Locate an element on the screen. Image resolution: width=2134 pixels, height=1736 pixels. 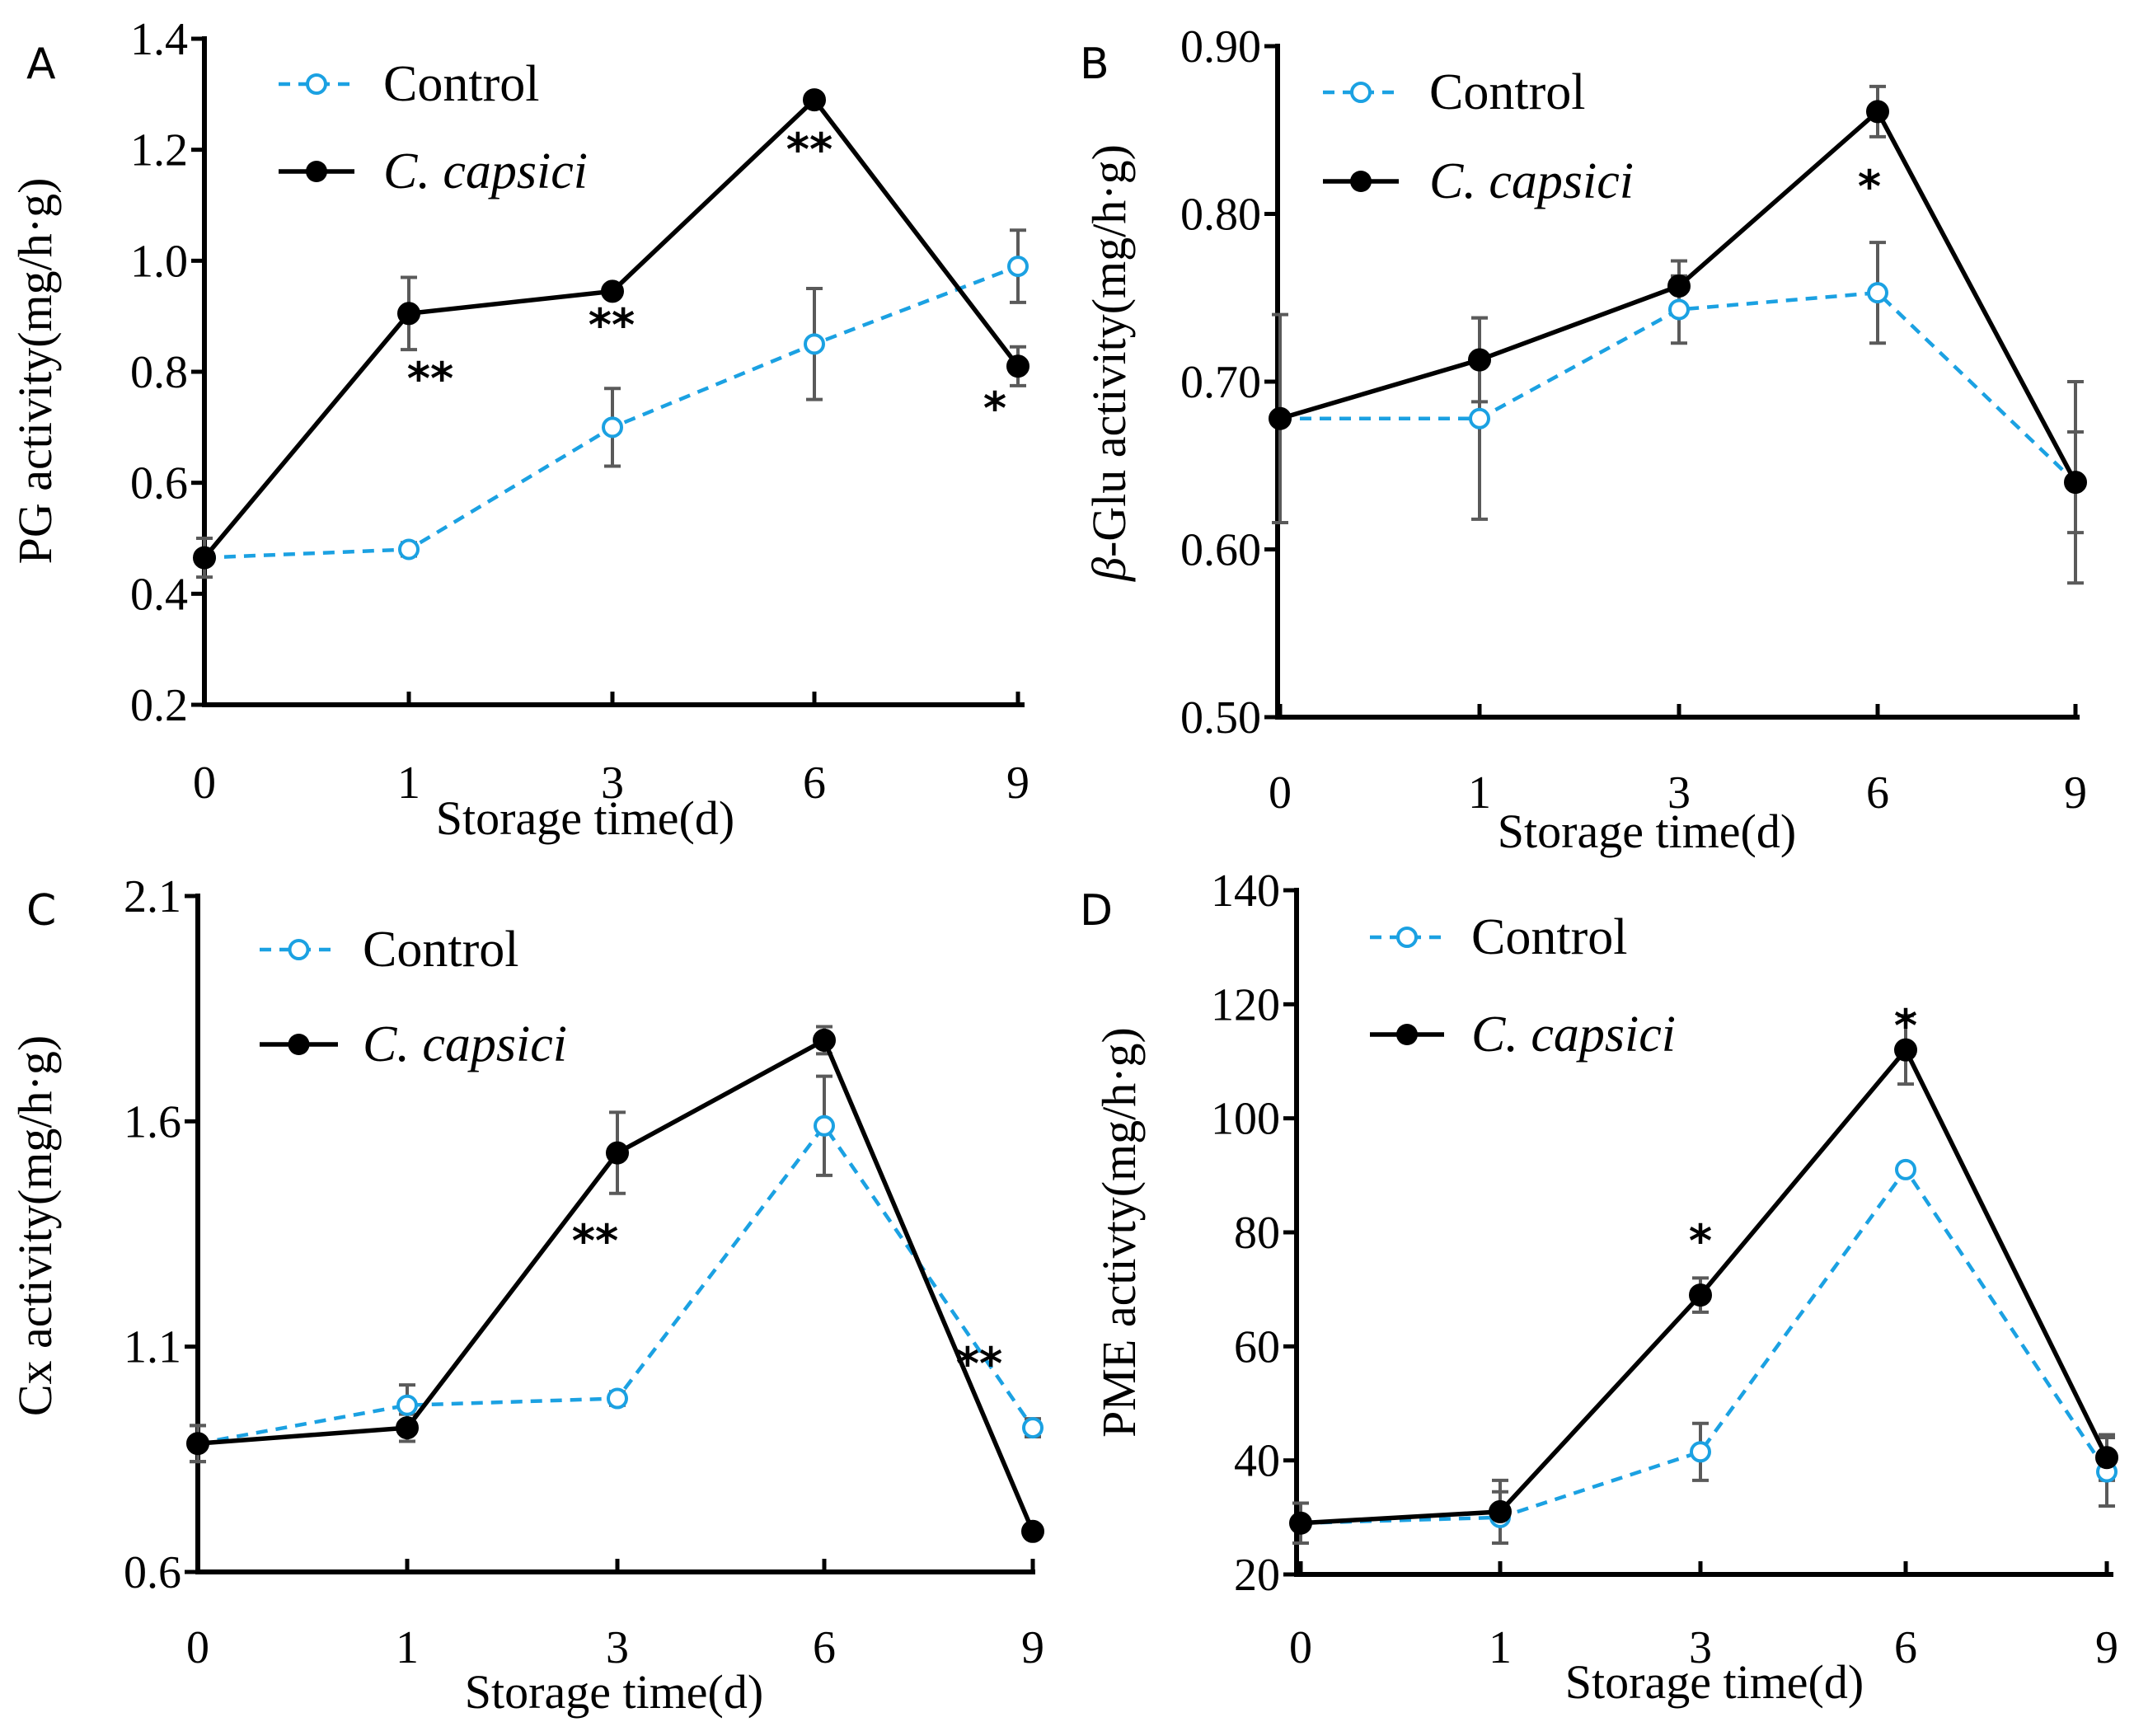
y-axis-label: β-Glu activity(mg/h·g) is located at coordinates (1109, 363).